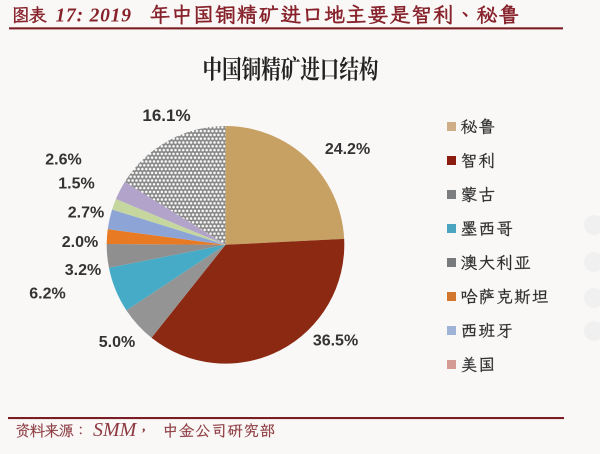  What do you see at coordinates (94, 16) in the screenshot?
I see `svg-text: 17: 2019` at bounding box center [94, 16].